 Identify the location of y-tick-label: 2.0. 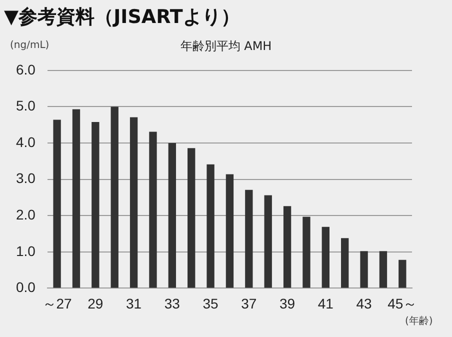
(26, 214).